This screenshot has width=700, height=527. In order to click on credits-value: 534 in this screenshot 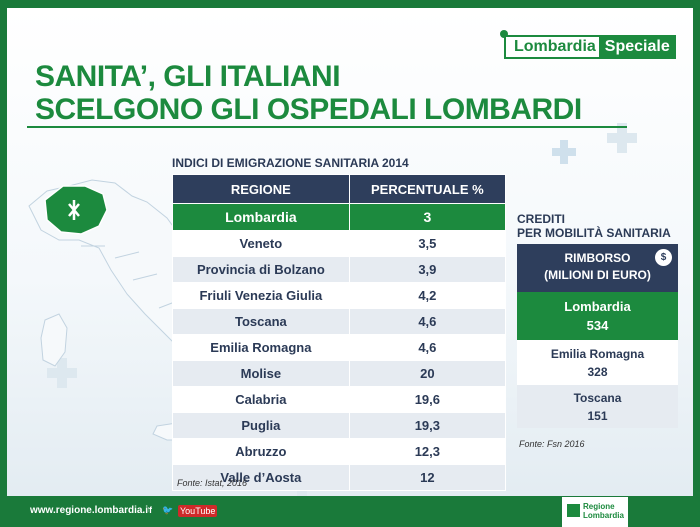, I will do `click(597, 325)`.